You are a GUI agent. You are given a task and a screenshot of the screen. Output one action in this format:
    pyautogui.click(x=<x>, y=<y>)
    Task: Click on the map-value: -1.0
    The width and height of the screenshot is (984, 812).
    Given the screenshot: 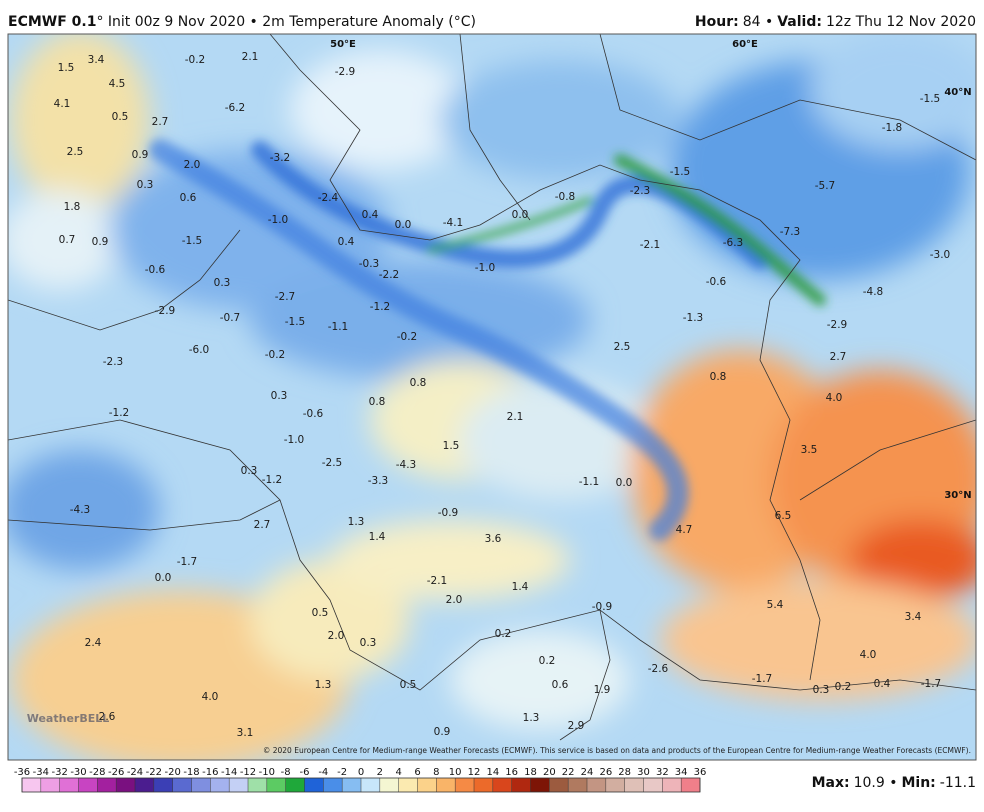 What is the action you would take?
    pyautogui.click(x=485, y=268)
    